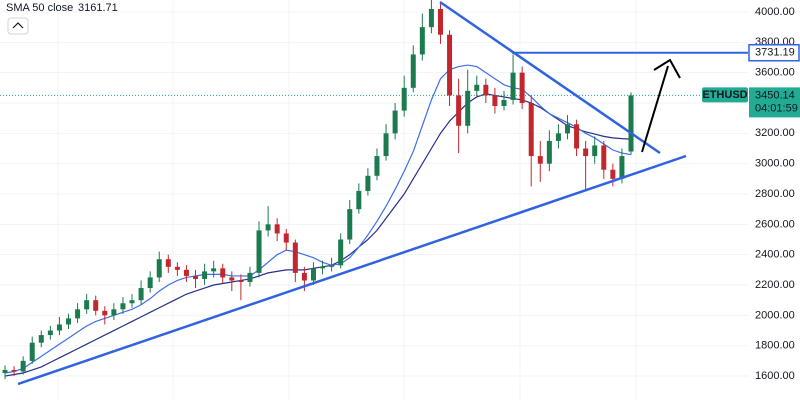 Image resolution: width=800 pixels, height=400 pixels. Describe the element at coordinates (775, 315) in the screenshot. I see `y-tick-label: 2000.00` at that location.